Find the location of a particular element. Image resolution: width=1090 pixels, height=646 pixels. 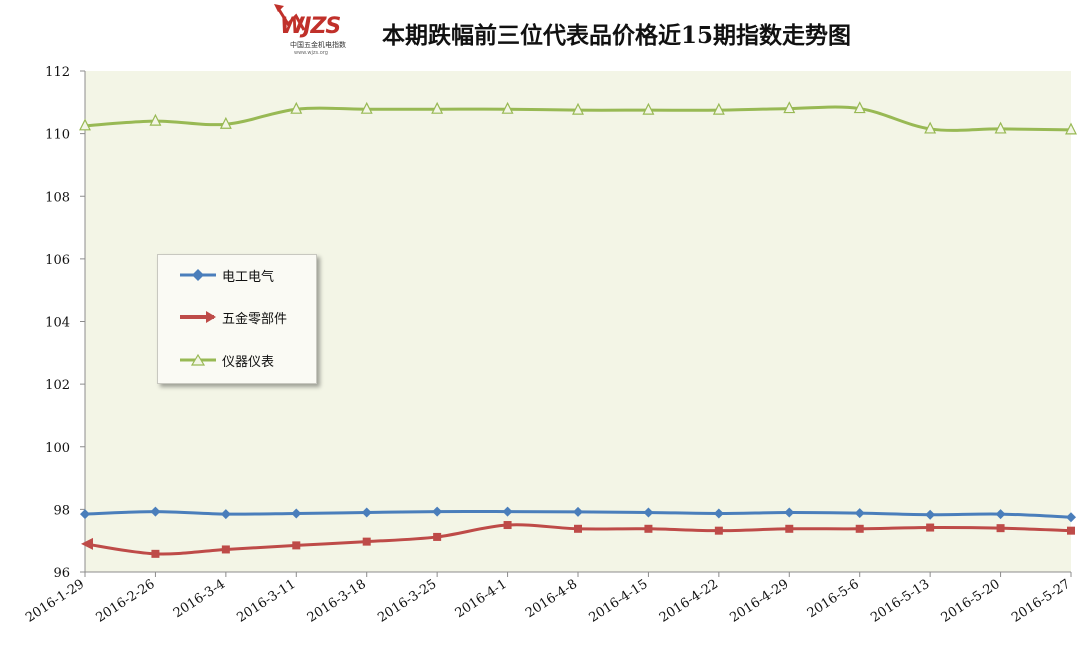

logo-subtitle: 中国五金机电指数 is located at coordinates (318, 45).